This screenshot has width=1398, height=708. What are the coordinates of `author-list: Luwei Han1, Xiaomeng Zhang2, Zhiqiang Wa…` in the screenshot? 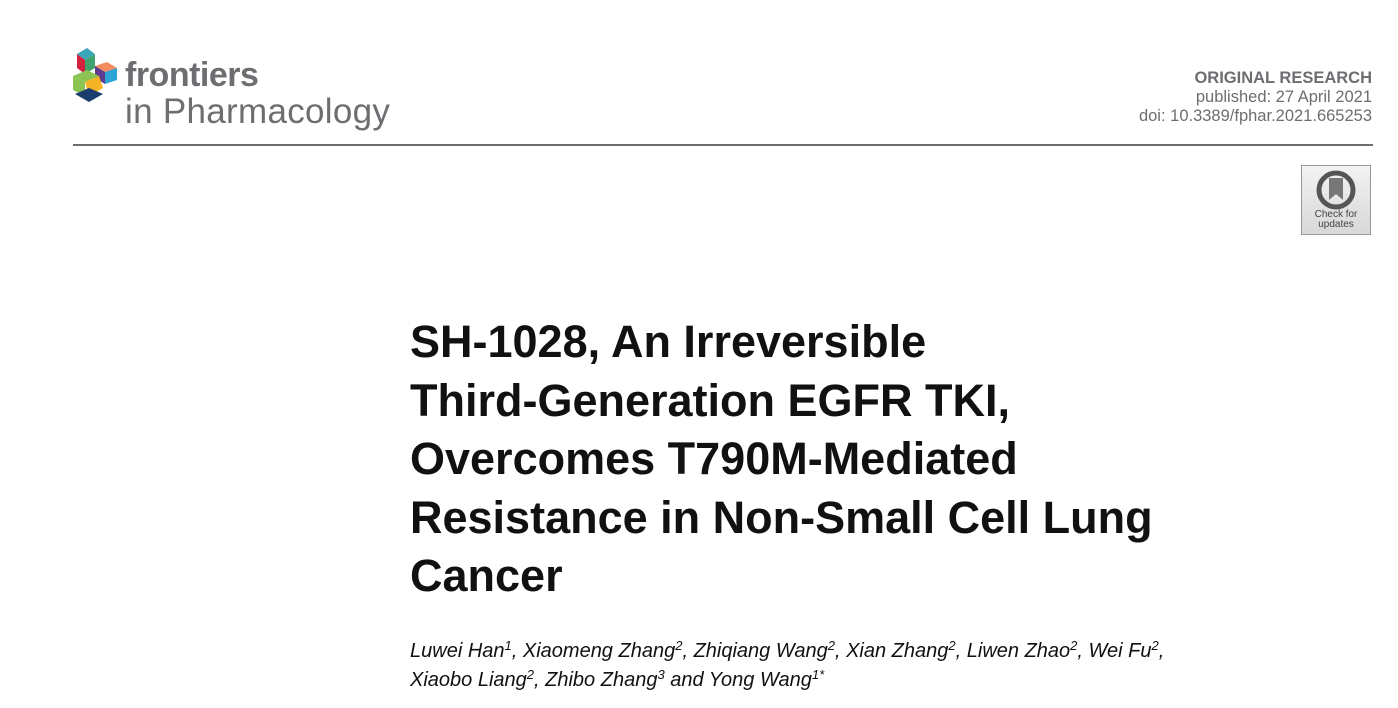 It's located at (890, 666).